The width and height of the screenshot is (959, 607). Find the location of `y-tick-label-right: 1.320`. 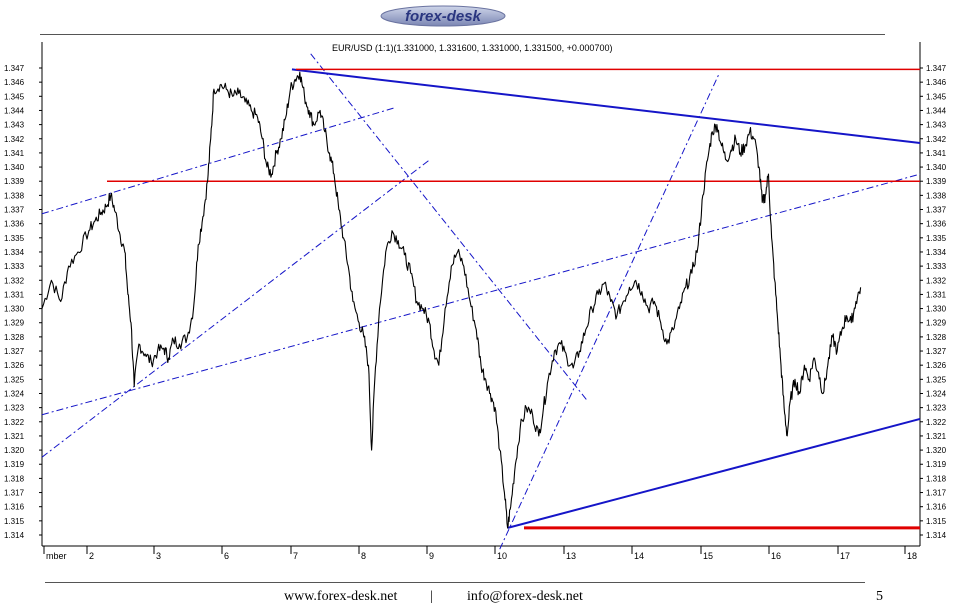

y-tick-label-right: 1.320 is located at coordinates (936, 450).